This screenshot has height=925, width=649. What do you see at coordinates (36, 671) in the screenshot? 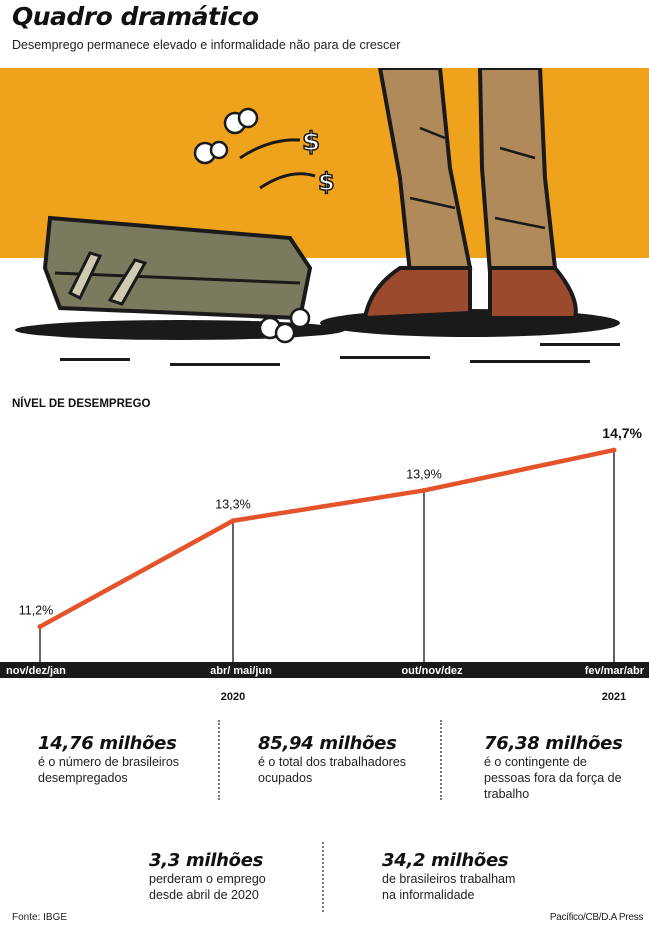
I see `tick-label: nov/dez/jan` at bounding box center [36, 671].